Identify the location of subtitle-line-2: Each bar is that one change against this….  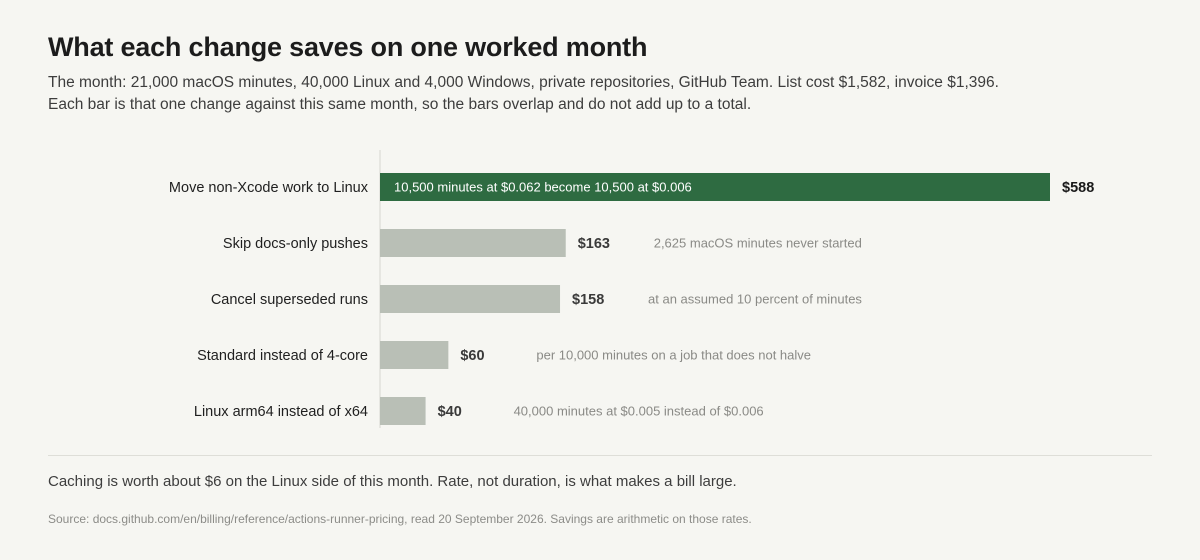
(400, 104).